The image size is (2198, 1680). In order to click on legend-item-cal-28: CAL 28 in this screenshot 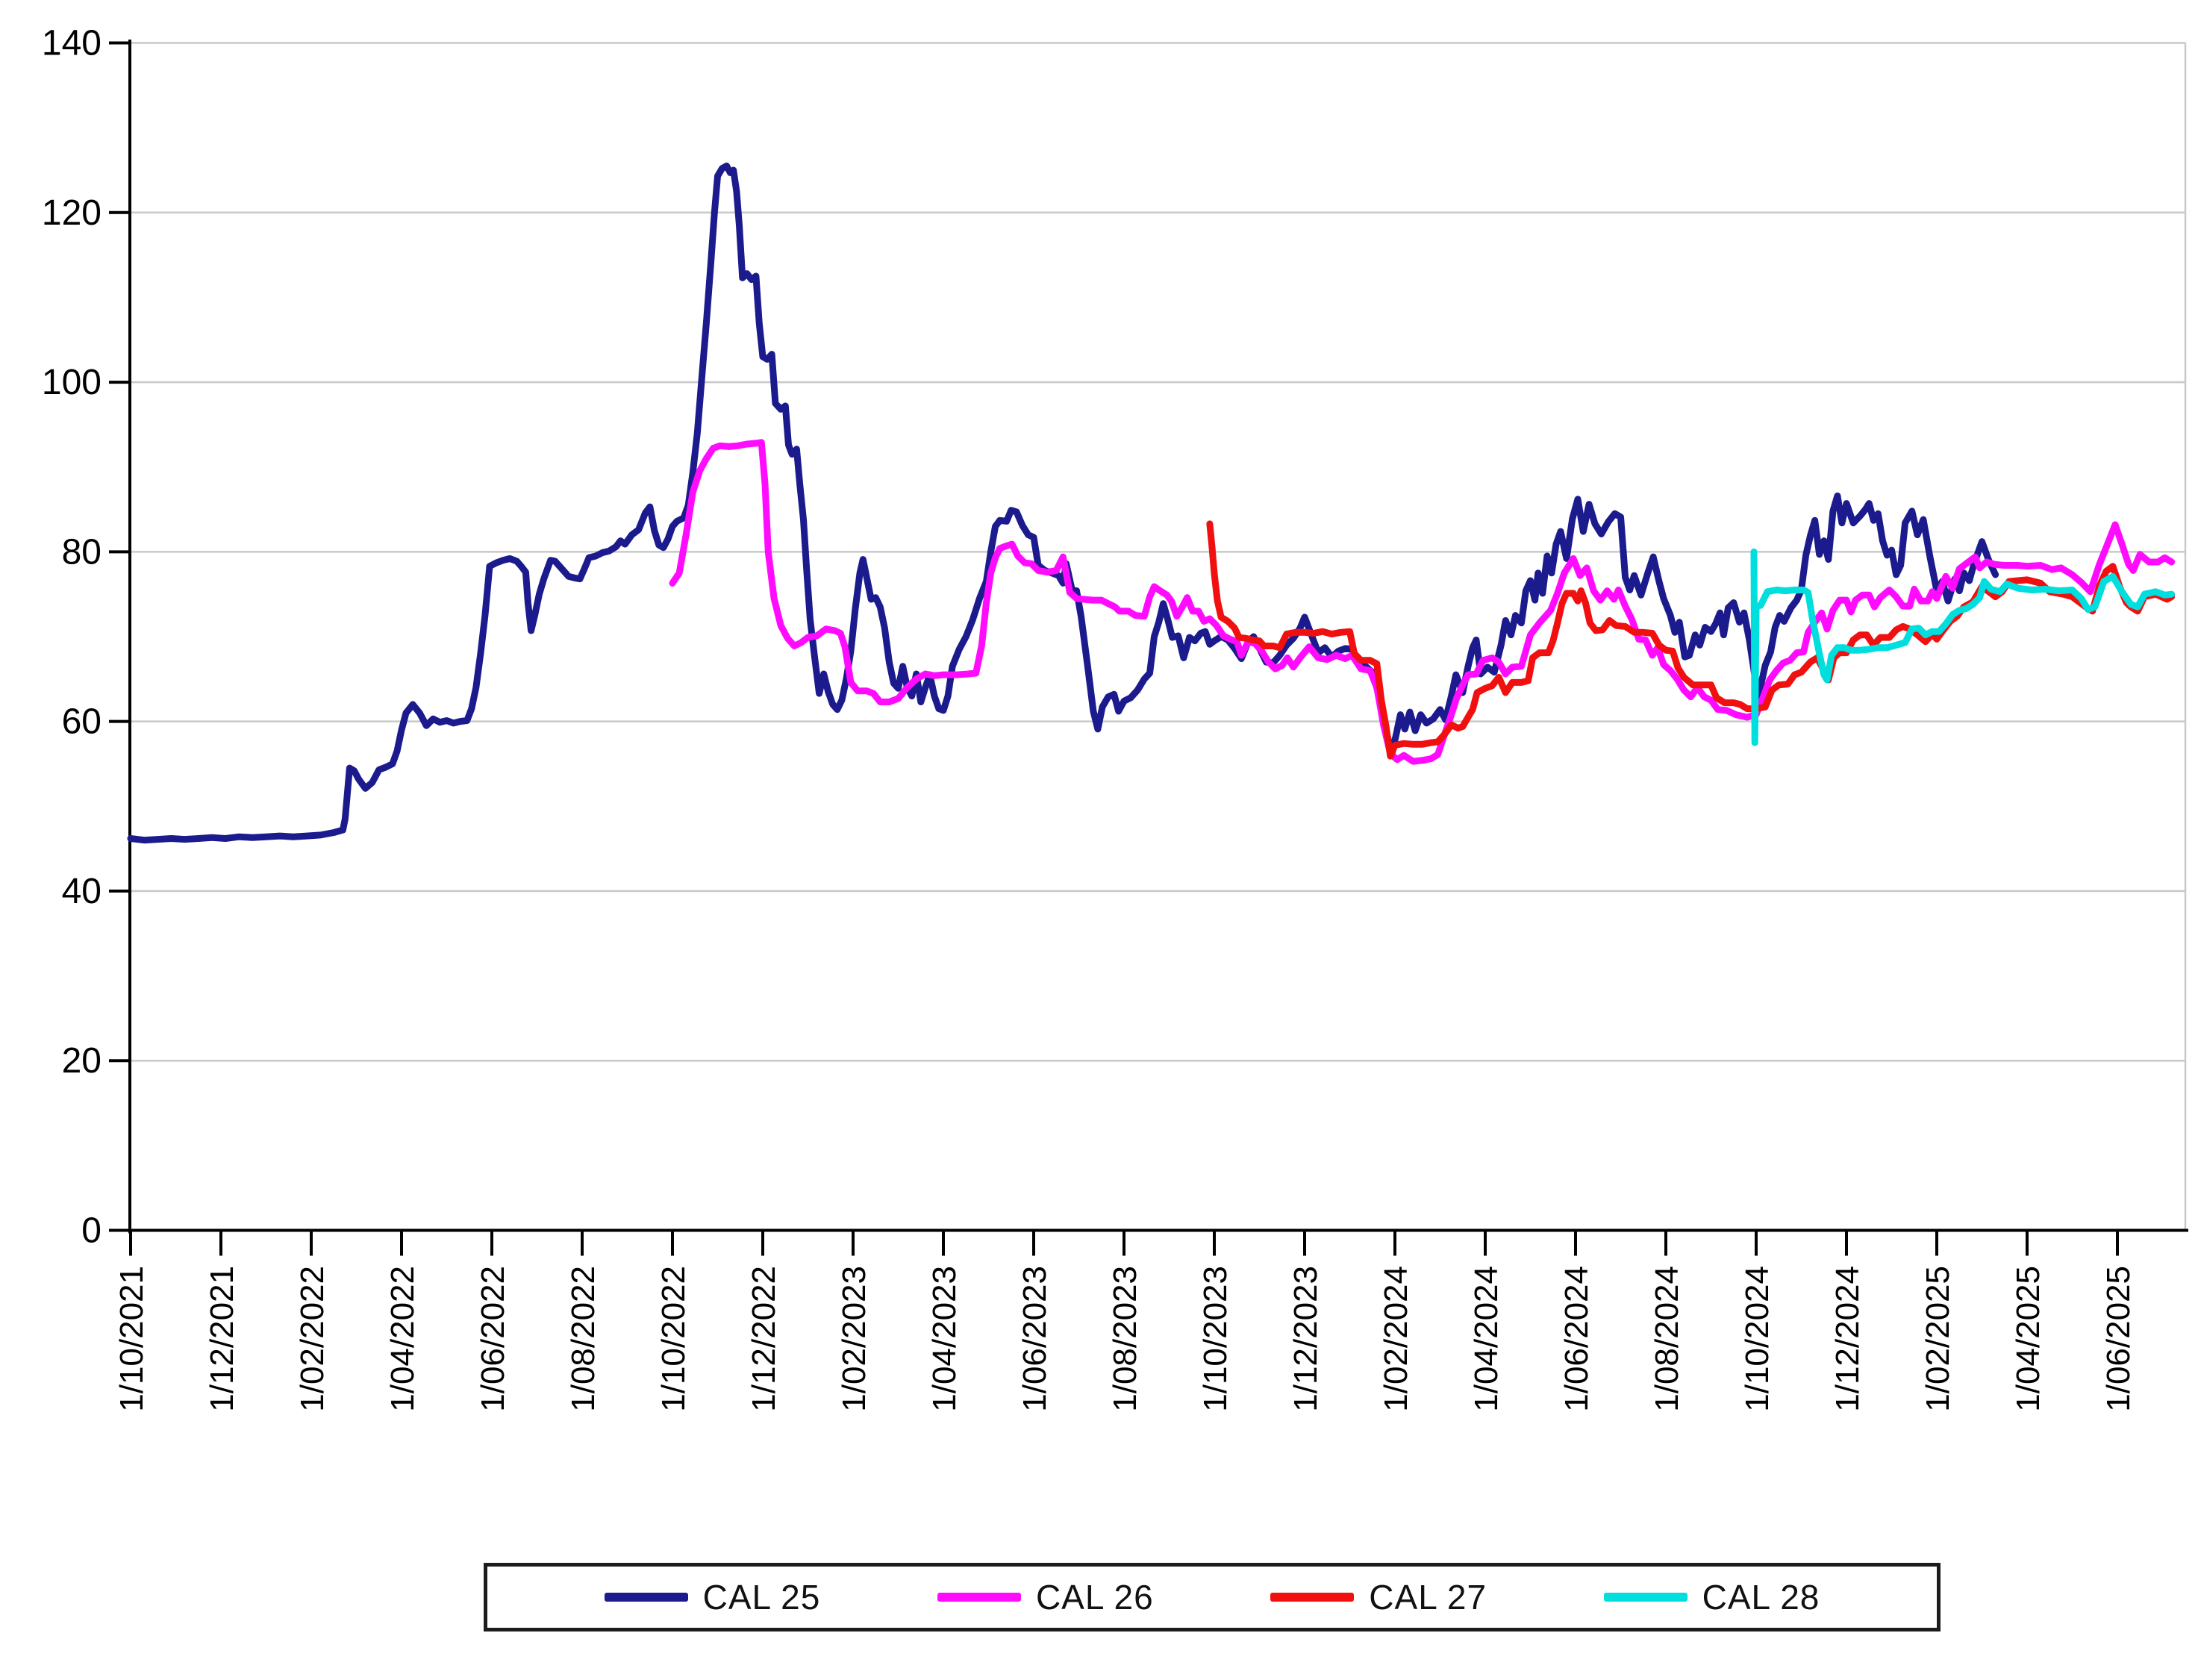, I will do `click(1711, 1597)`.